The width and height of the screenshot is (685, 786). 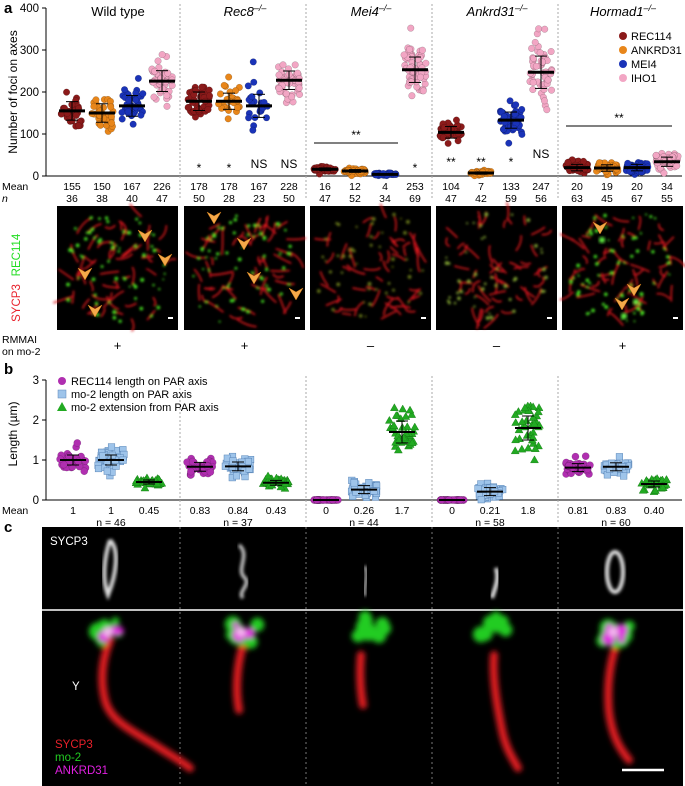 I want to click on panel-b-points, so click(x=363, y=452).